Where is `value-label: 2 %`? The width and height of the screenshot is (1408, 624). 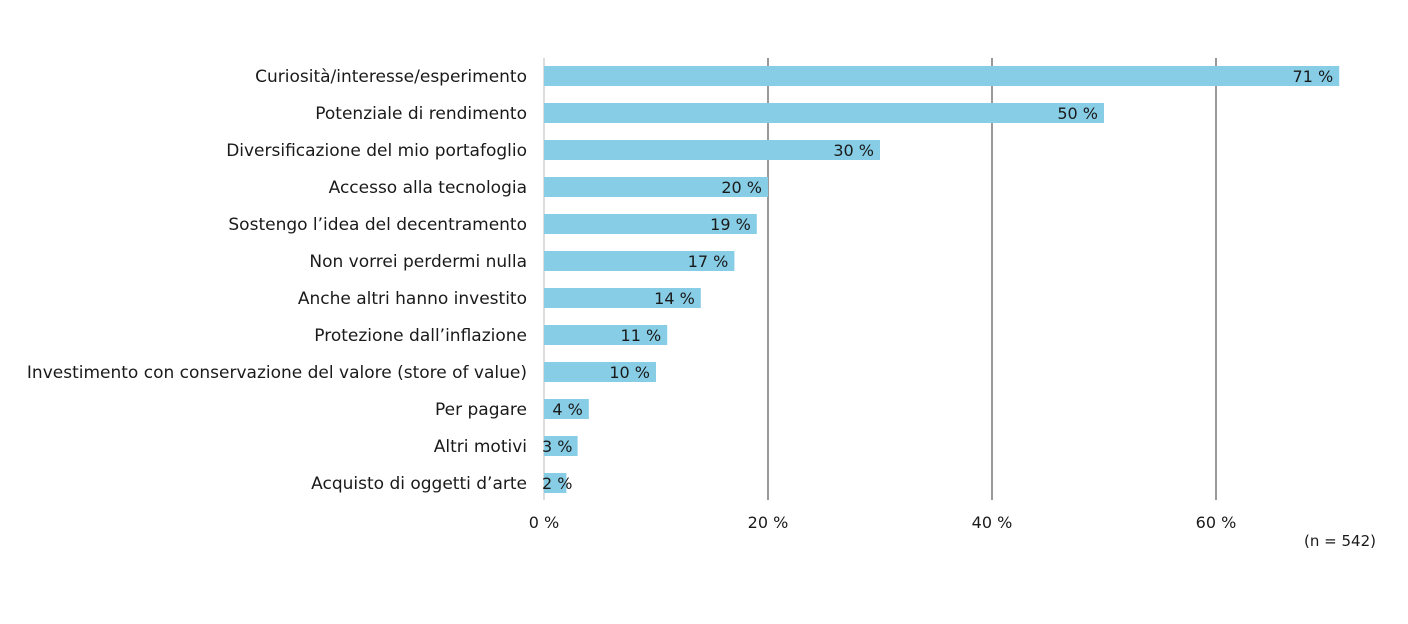
value-label: 2 % is located at coordinates (557, 483).